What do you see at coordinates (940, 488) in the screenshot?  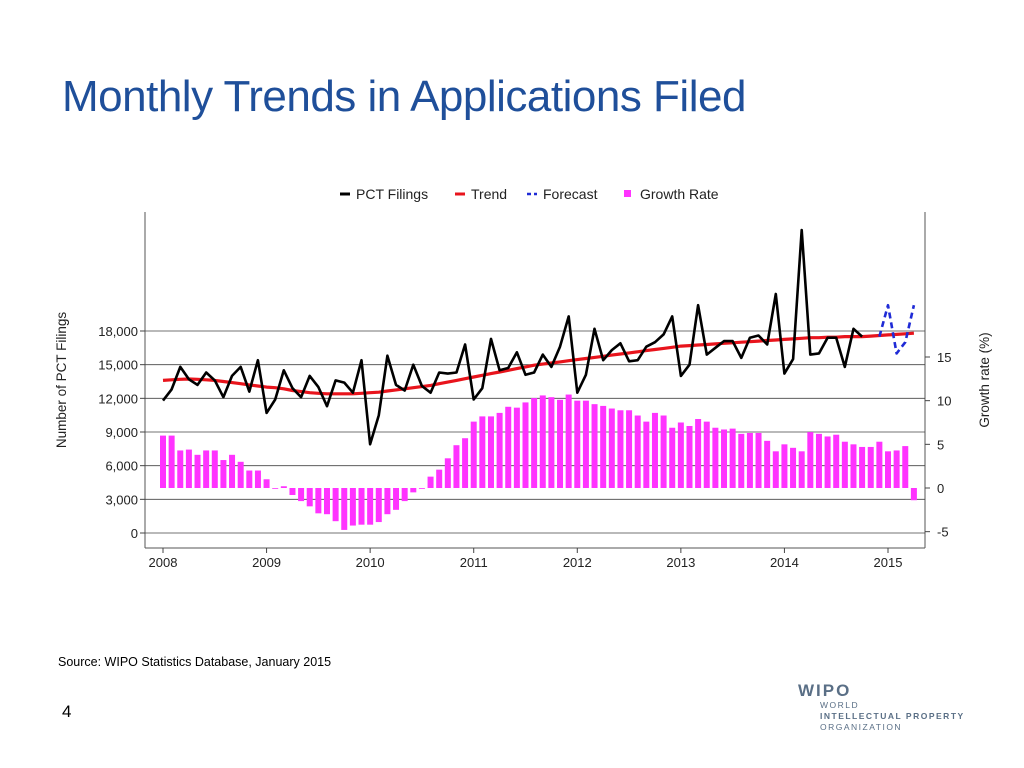 I see `y2-tick-label: 0` at bounding box center [940, 488].